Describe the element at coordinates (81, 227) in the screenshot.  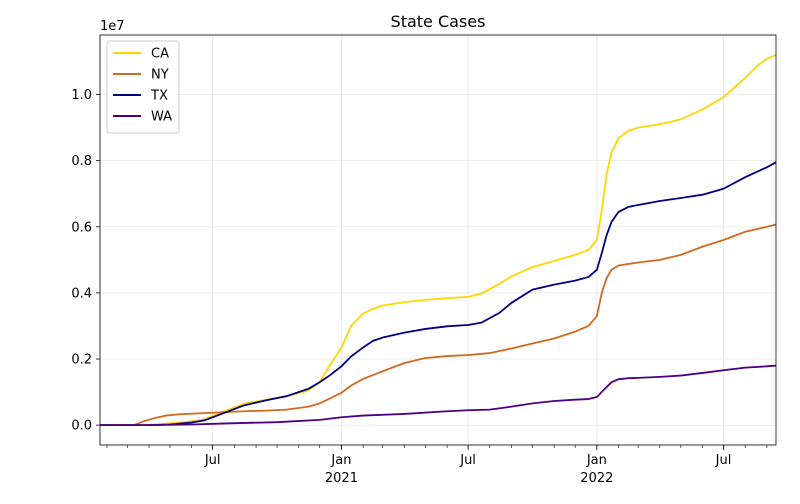
I see `y-tick-label: 0.6` at that location.